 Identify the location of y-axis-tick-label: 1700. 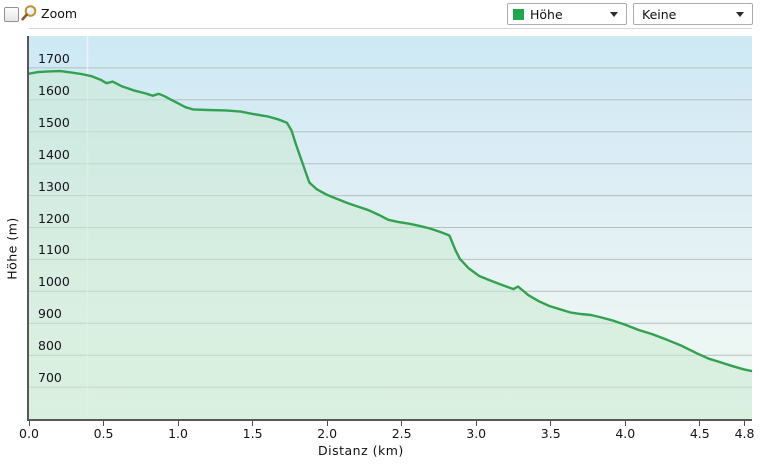
(54, 58).